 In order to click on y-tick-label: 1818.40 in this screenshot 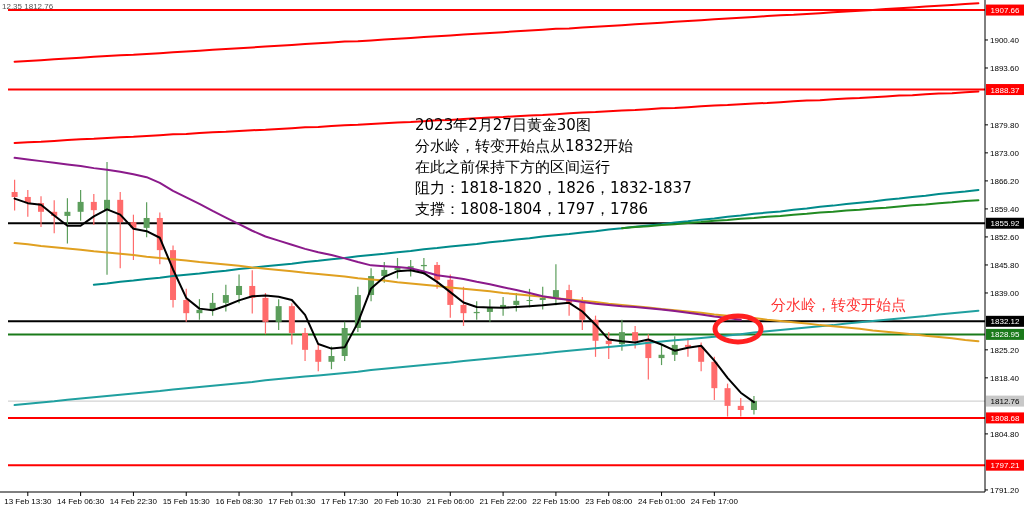, I will do `click(1005, 378)`.